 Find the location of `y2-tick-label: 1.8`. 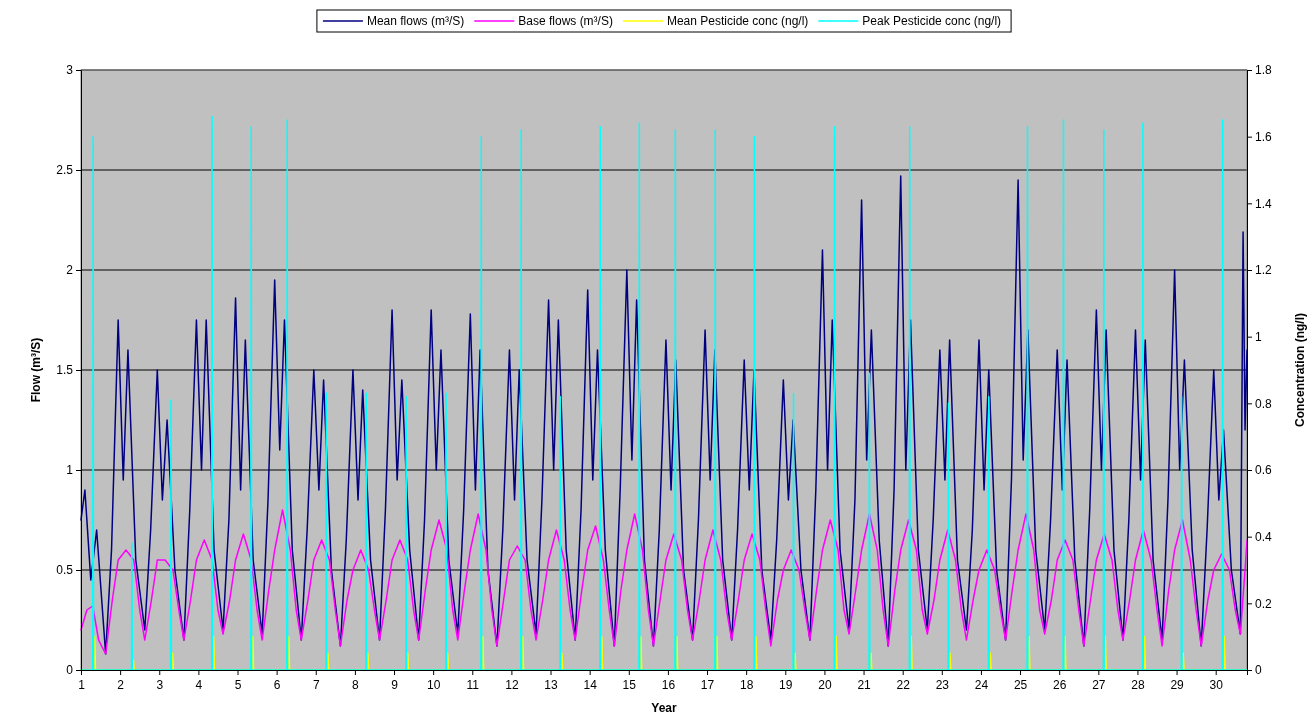

y2-tick-label: 1.8 is located at coordinates (1264, 70).